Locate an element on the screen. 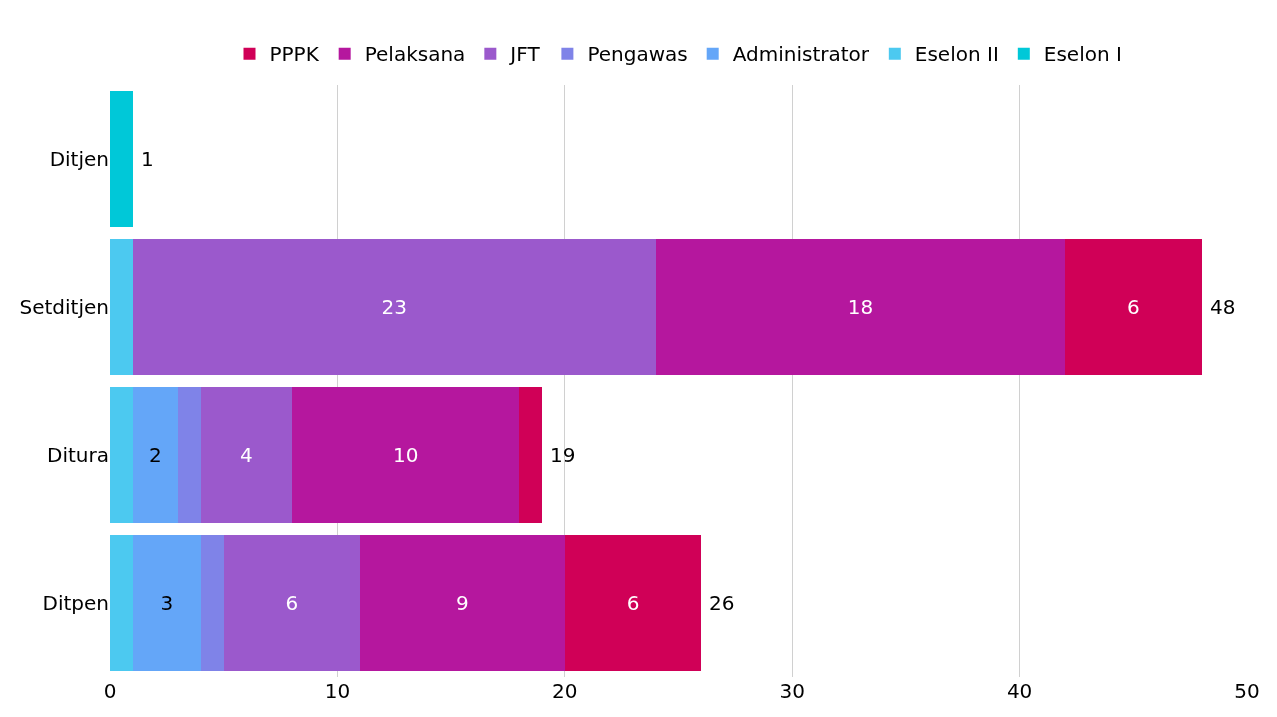 This screenshot has width=1277, height=717. data-label: 10 is located at coordinates (405, 455).